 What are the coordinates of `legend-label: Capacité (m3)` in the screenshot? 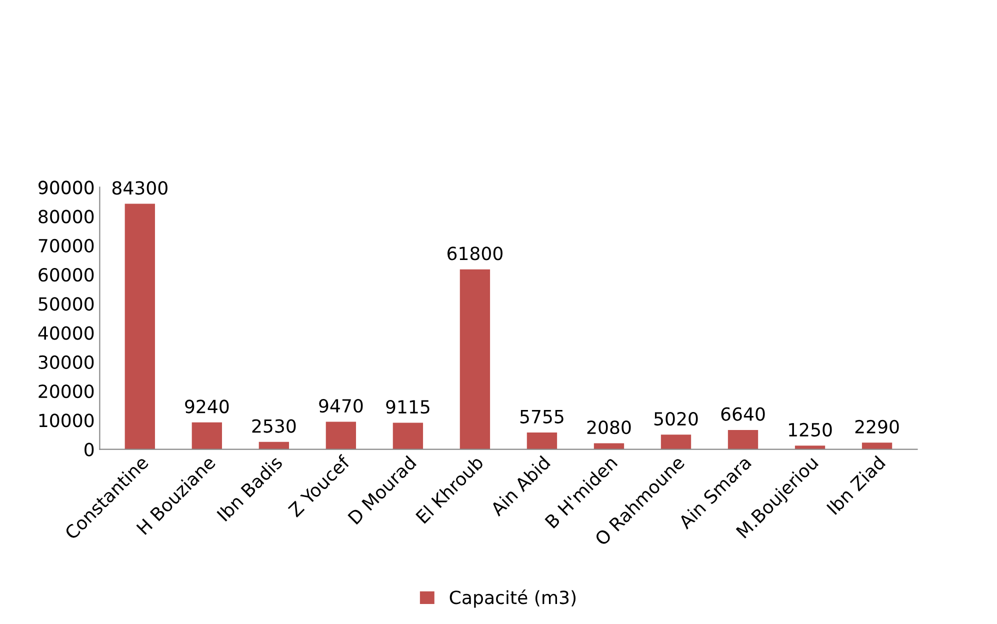 It's located at (513, 599).